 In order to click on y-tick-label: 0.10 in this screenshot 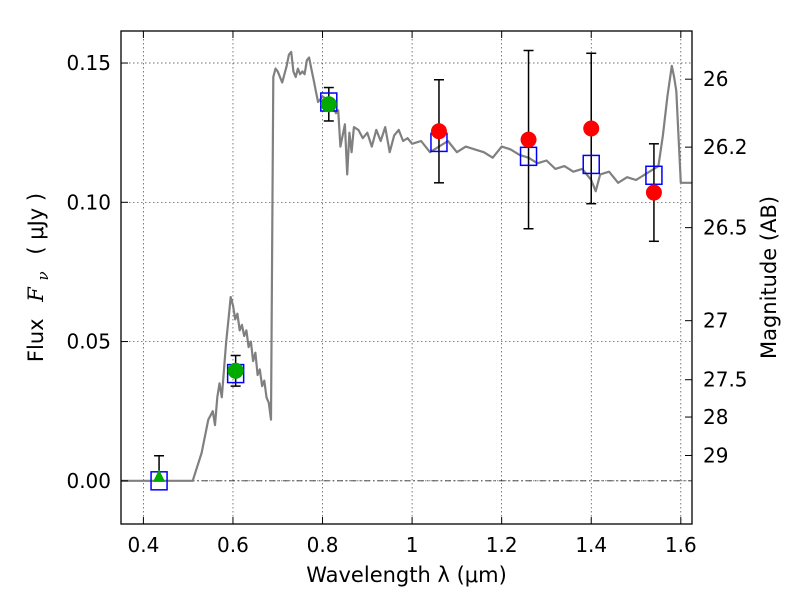, I will do `click(88, 202)`.